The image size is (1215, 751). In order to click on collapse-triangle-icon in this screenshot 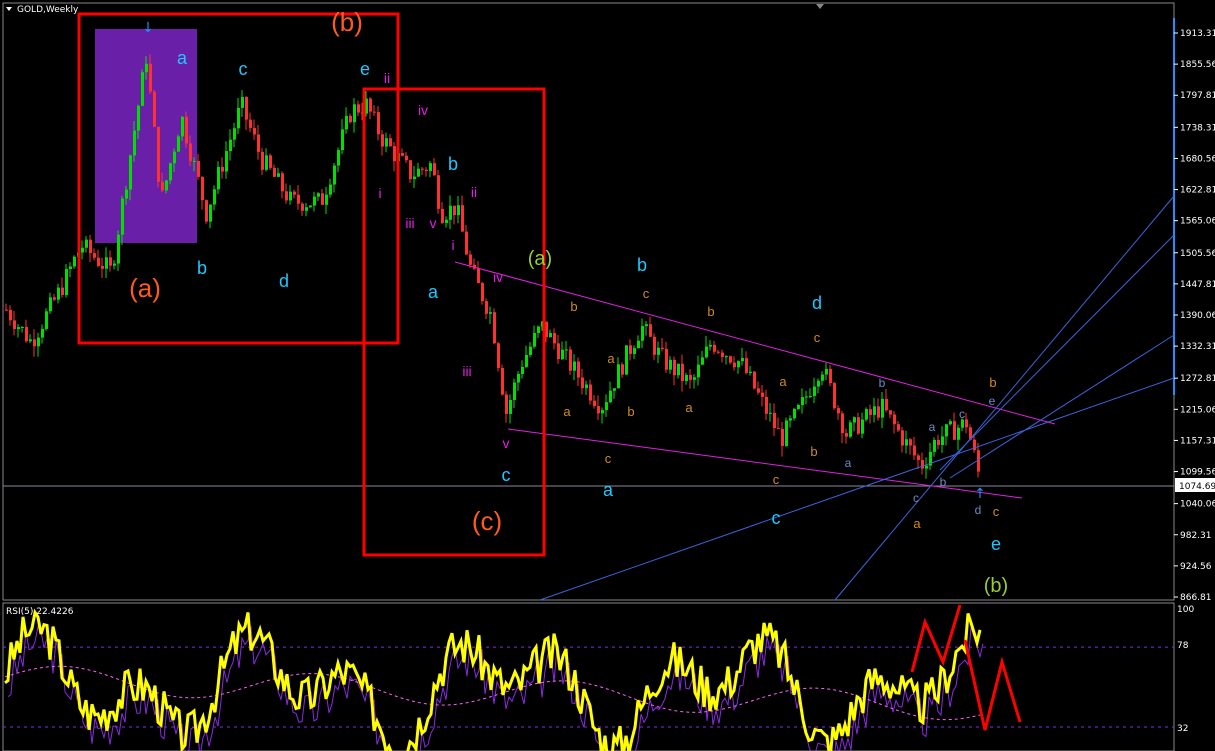, I will do `click(9, 9)`.